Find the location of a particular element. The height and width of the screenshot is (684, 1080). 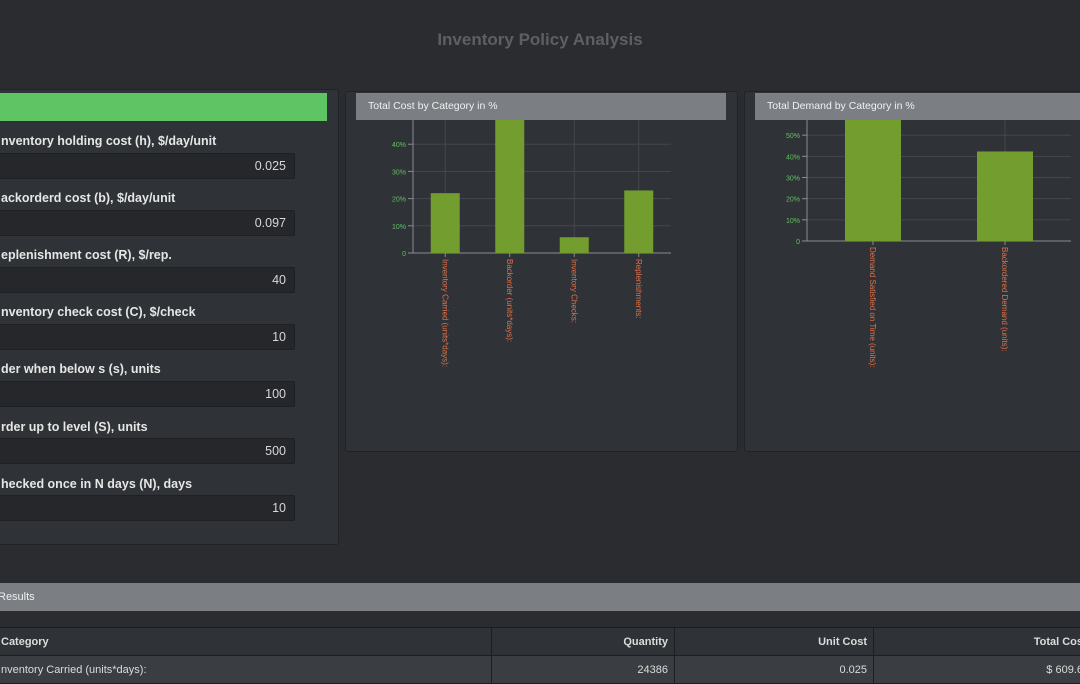

holding-cost-label: nventory holding cost (h), $/day/unit is located at coordinates (108, 141).